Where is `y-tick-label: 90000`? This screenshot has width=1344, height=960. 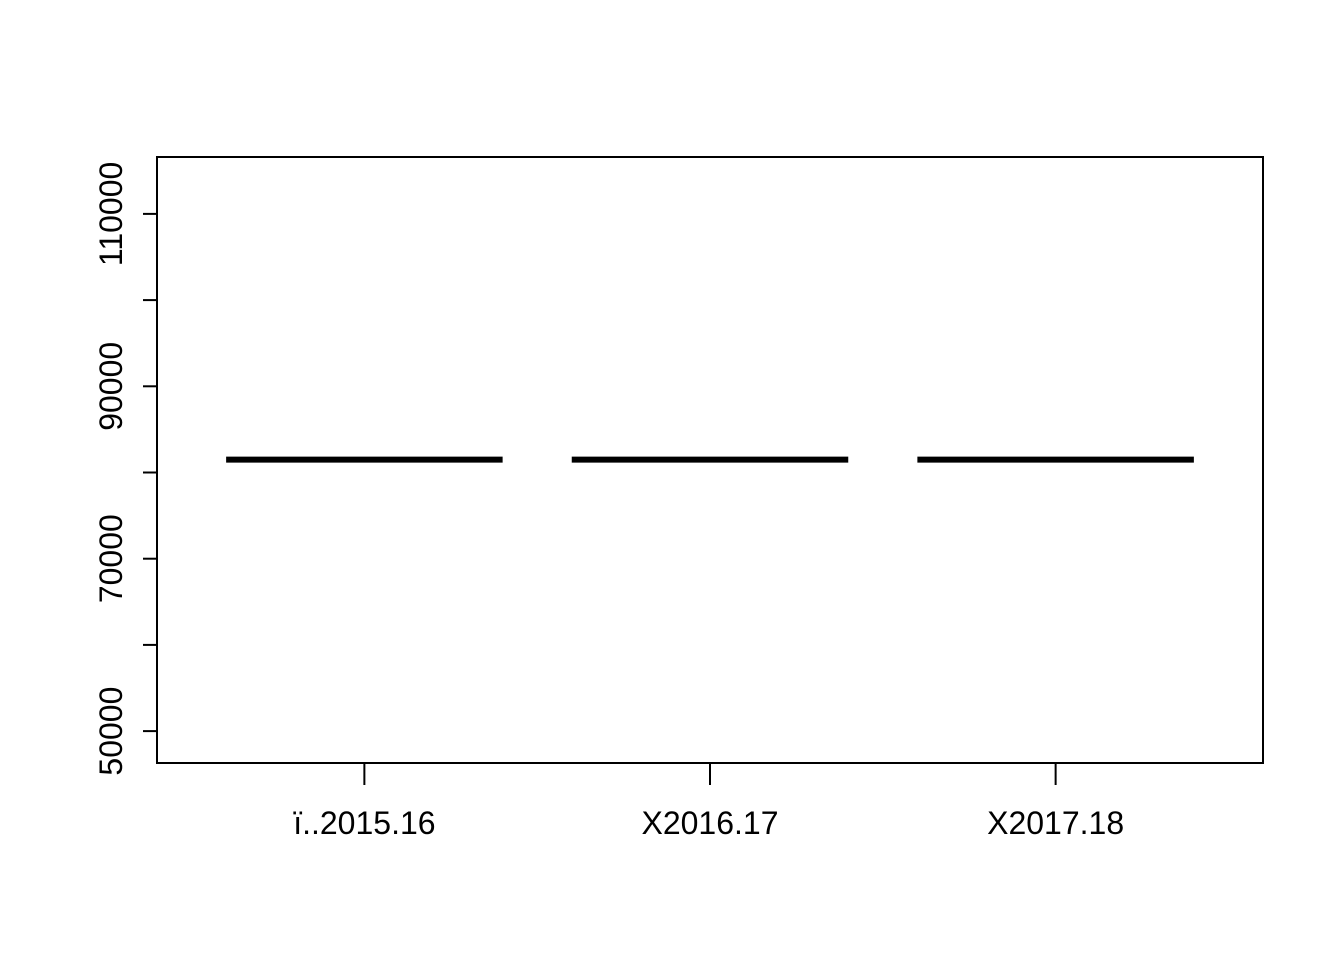
y-tick-label: 90000 is located at coordinates (111, 386).